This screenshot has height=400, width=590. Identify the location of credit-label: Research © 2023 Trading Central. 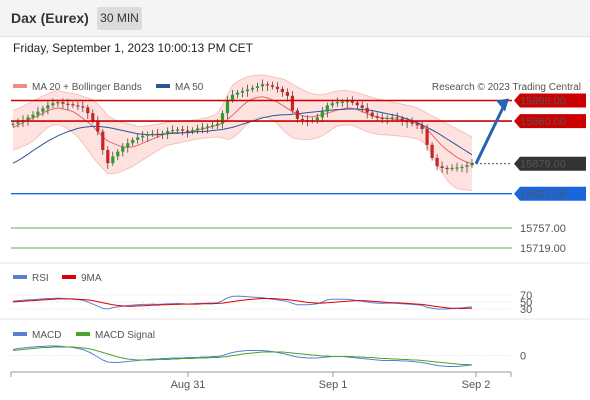
(506, 87).